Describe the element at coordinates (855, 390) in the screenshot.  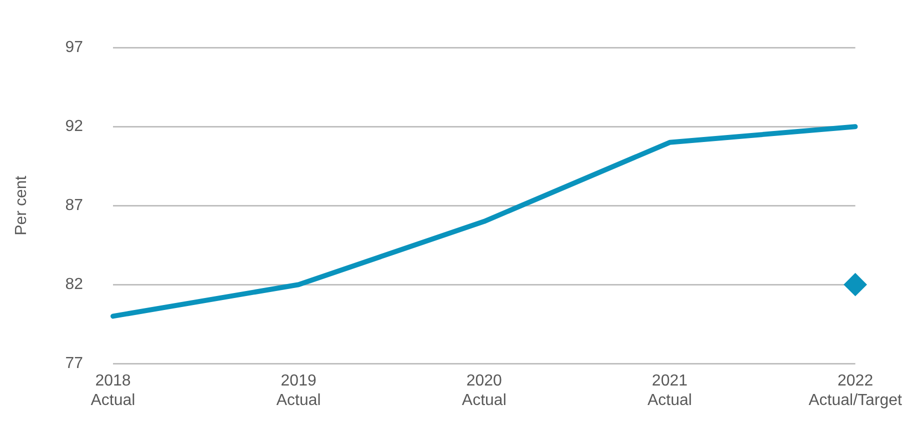
I see `x-tick-label: 2022 Actual/Target` at that location.